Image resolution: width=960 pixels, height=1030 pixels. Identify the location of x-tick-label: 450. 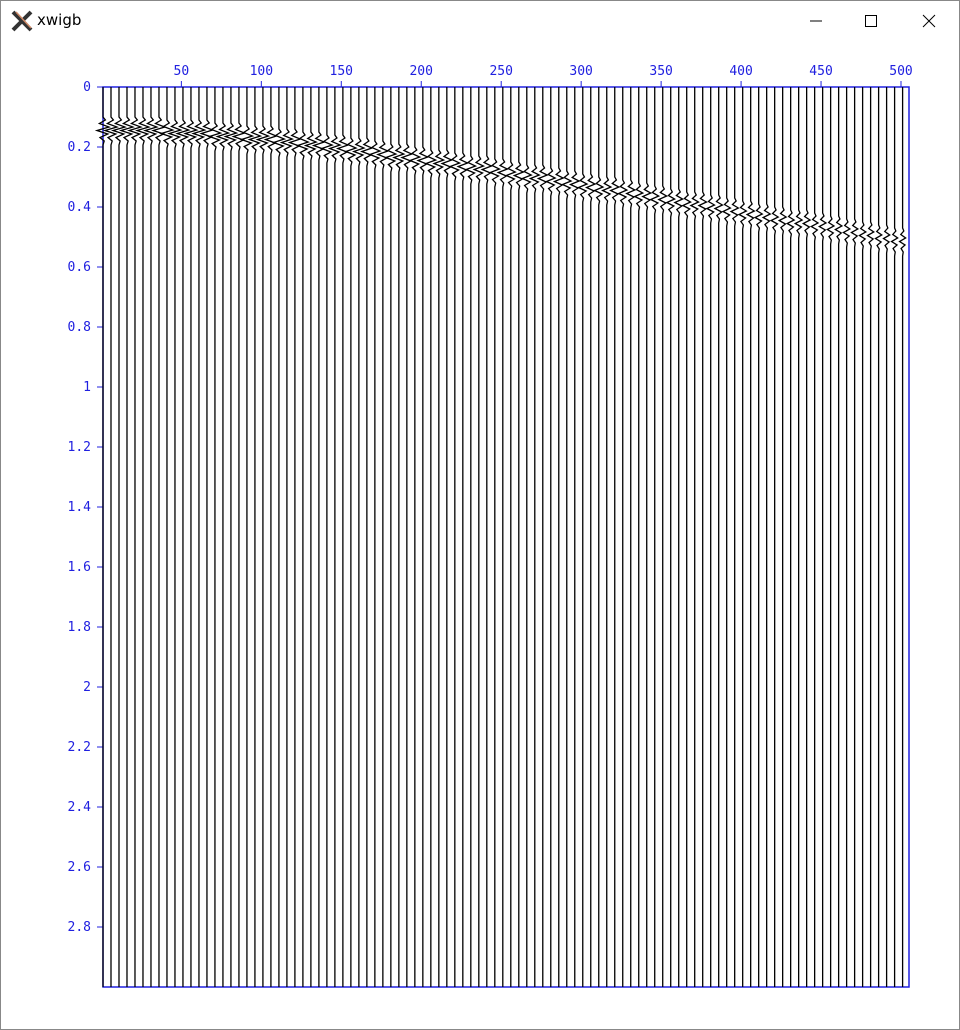
(820, 71).